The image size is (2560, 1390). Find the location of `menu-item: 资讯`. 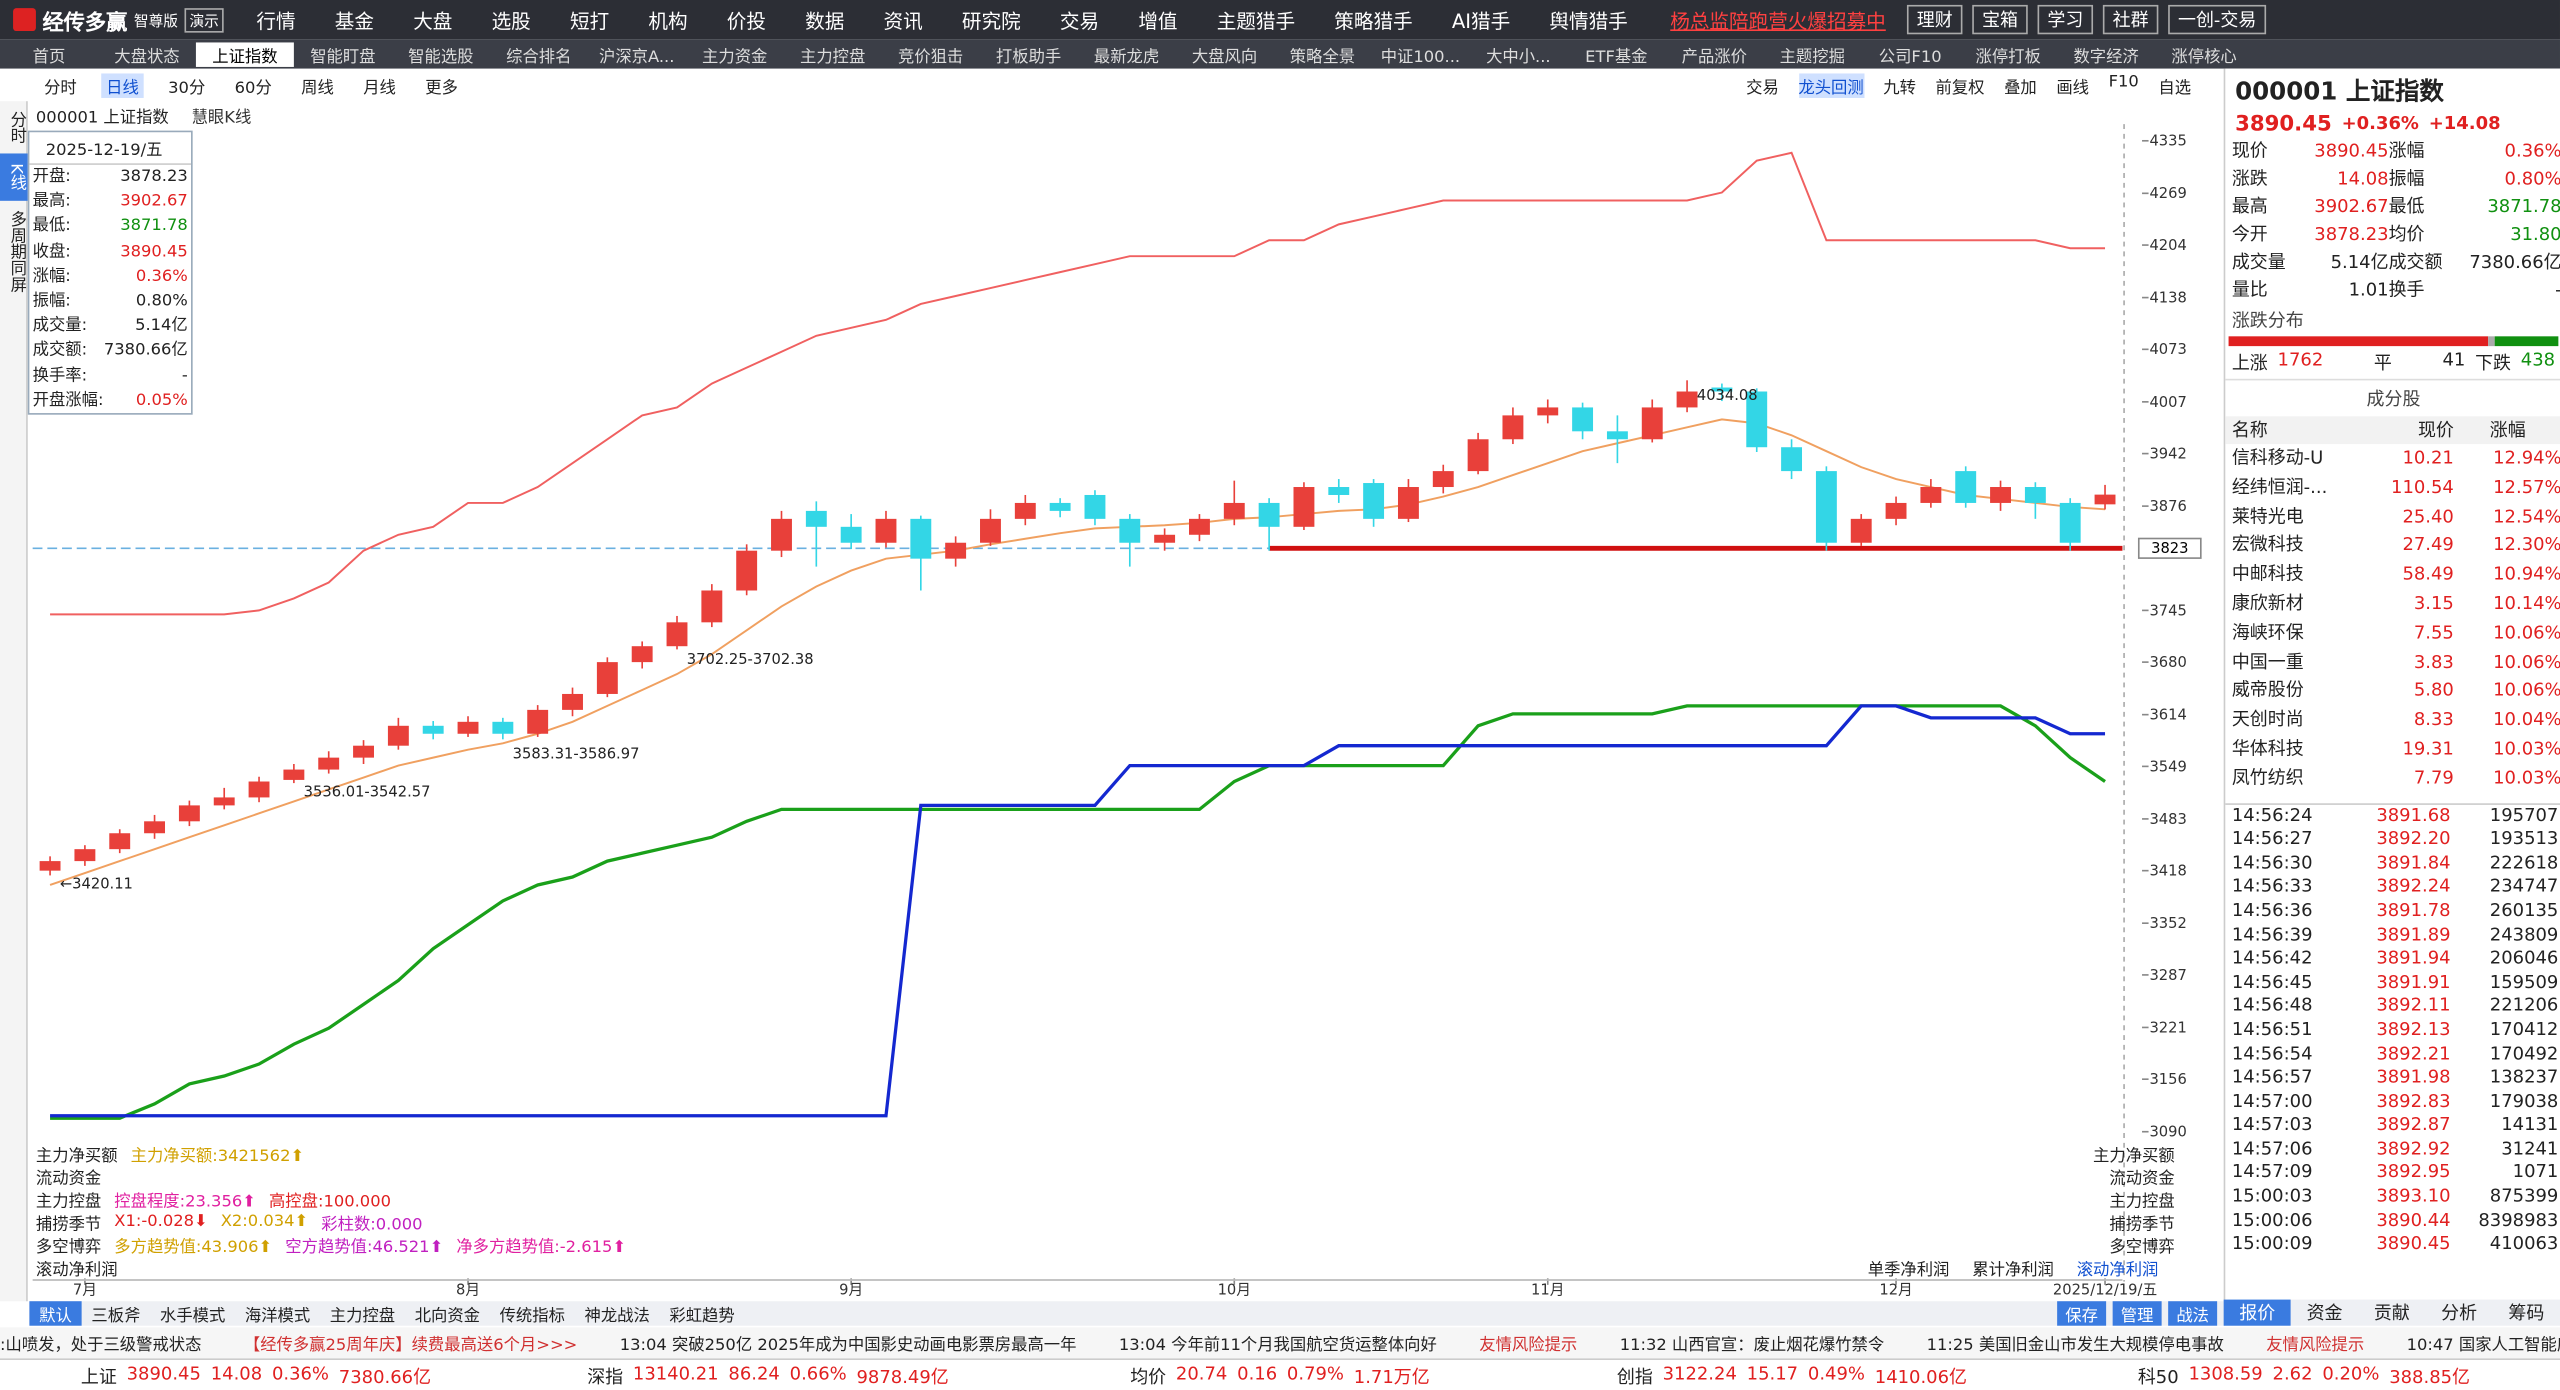

menu-item: 资讯 is located at coordinates (903, 20).